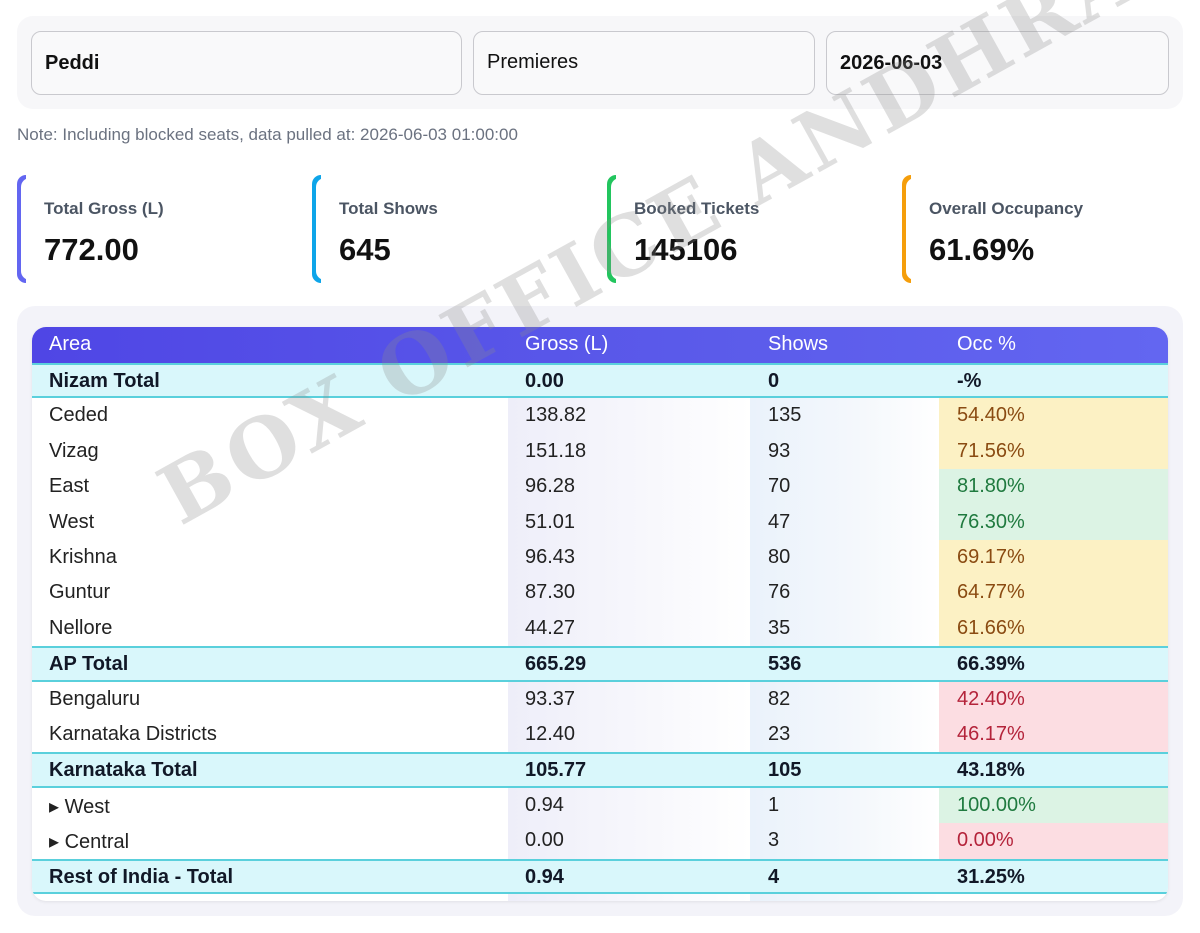  What do you see at coordinates (774, 804) in the screenshot?
I see `cell-shows: 1` at bounding box center [774, 804].